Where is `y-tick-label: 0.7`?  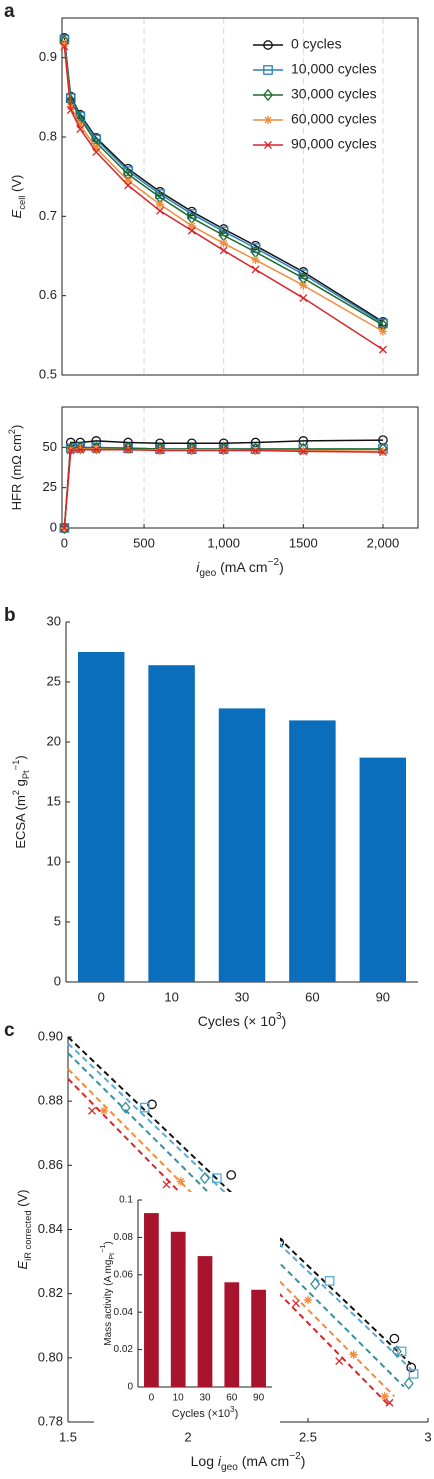
y-tick-label: 0.7 is located at coordinates (48, 215).